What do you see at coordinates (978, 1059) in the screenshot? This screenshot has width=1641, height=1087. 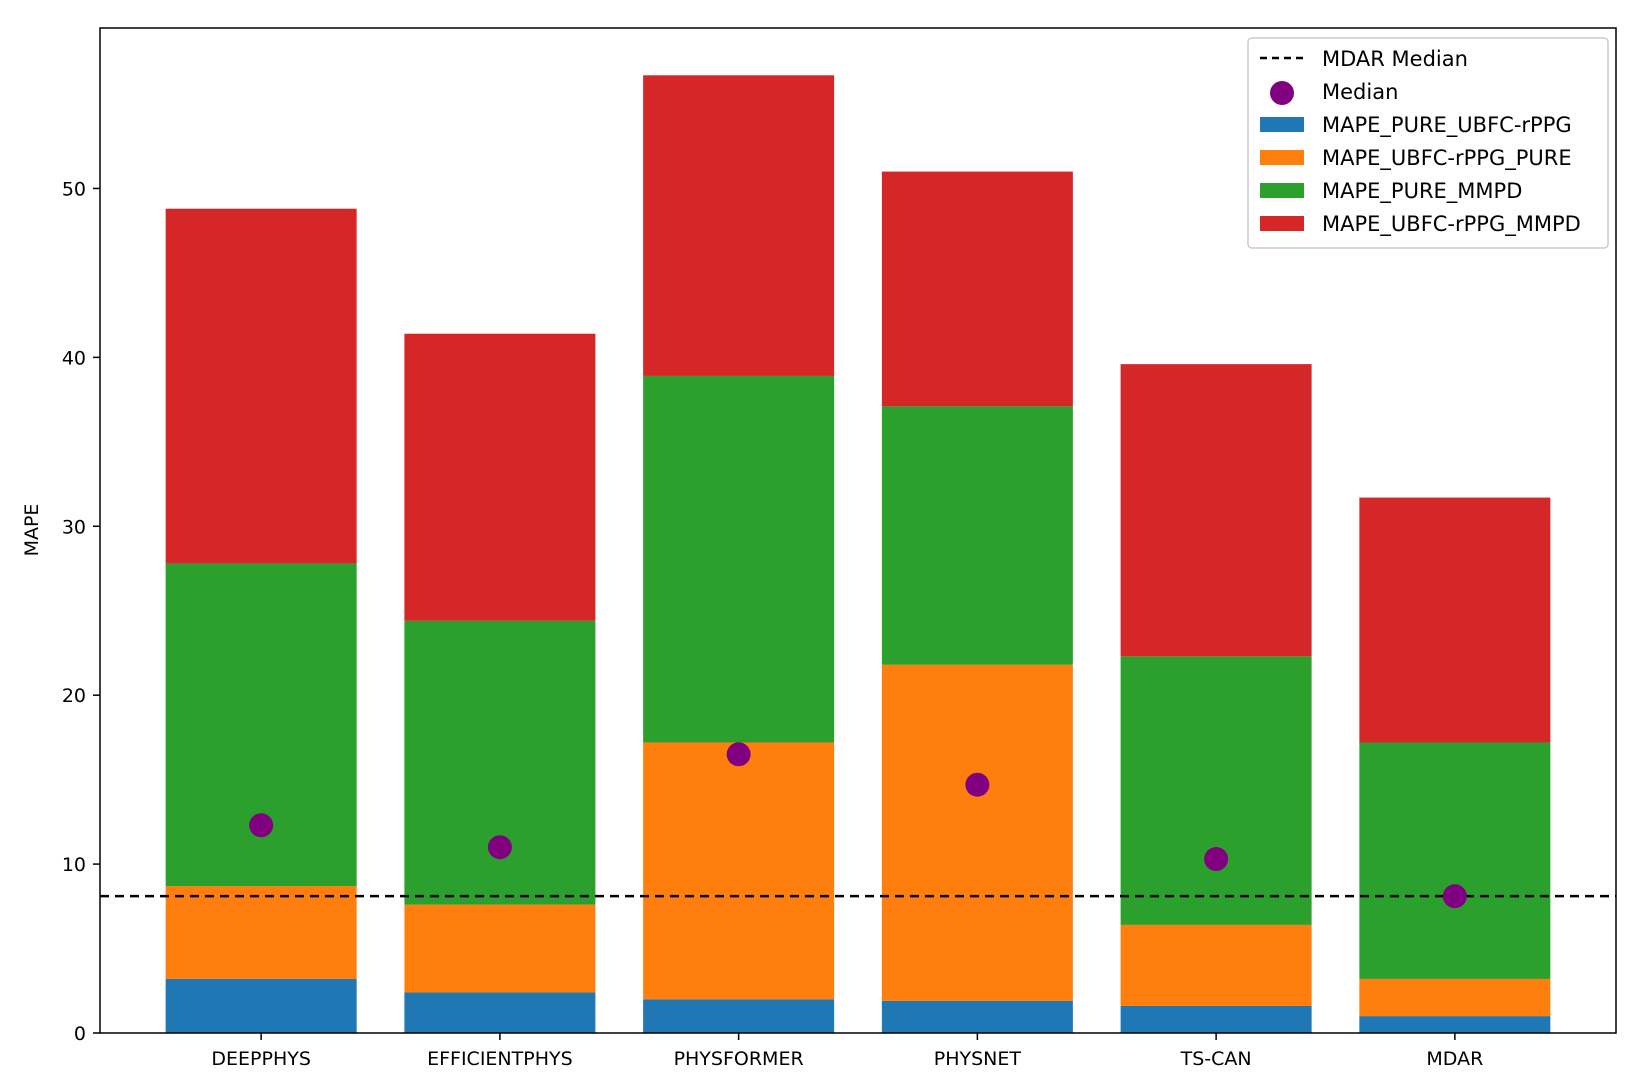 I see `x-tick-label-physnet: PHYSNET` at bounding box center [978, 1059].